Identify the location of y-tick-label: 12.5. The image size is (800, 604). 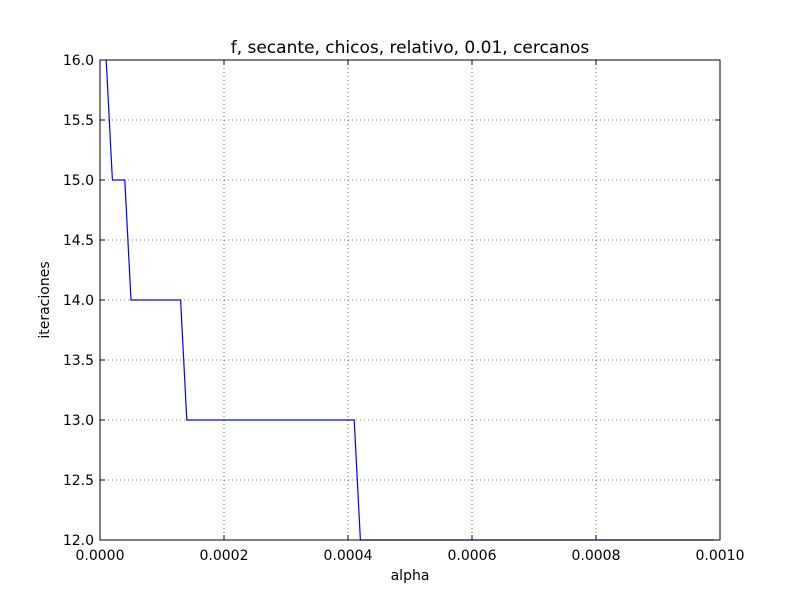
(78, 481).